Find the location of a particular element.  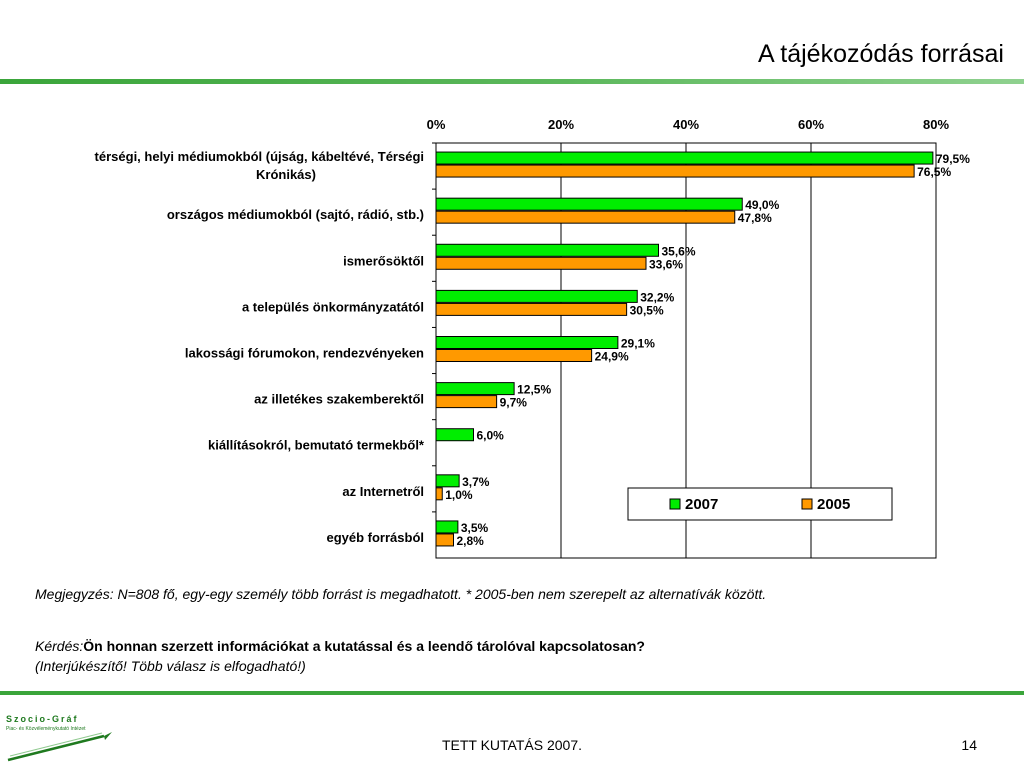

data-label: 49,0% is located at coordinates (762, 205).